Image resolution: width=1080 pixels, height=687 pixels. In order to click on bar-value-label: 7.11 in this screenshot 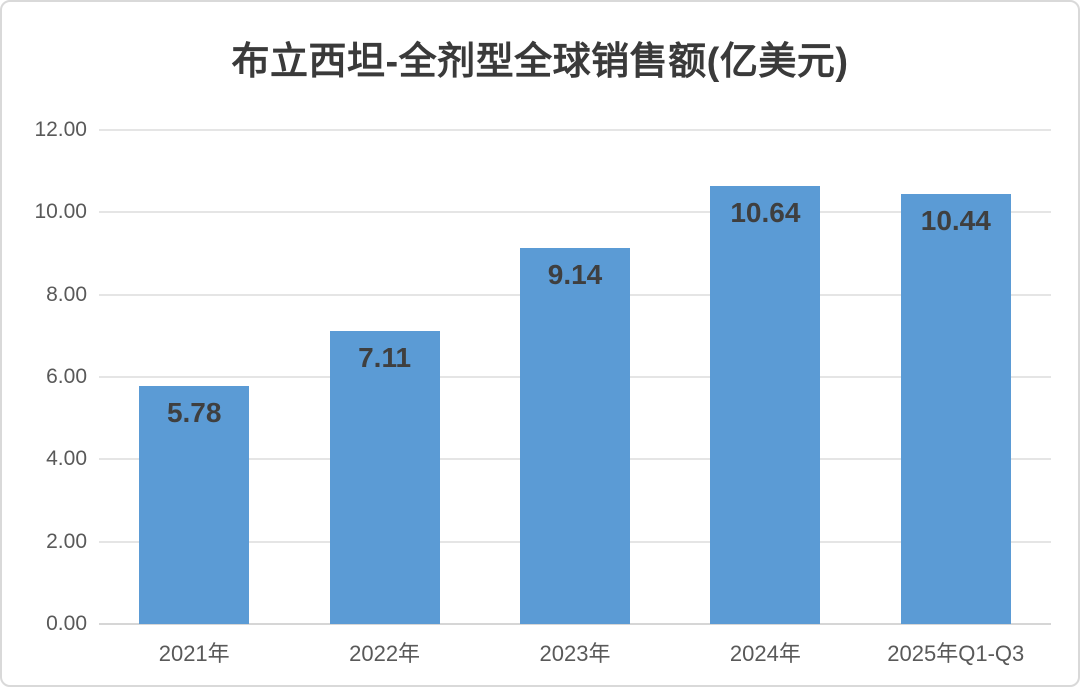, I will do `click(385, 358)`.